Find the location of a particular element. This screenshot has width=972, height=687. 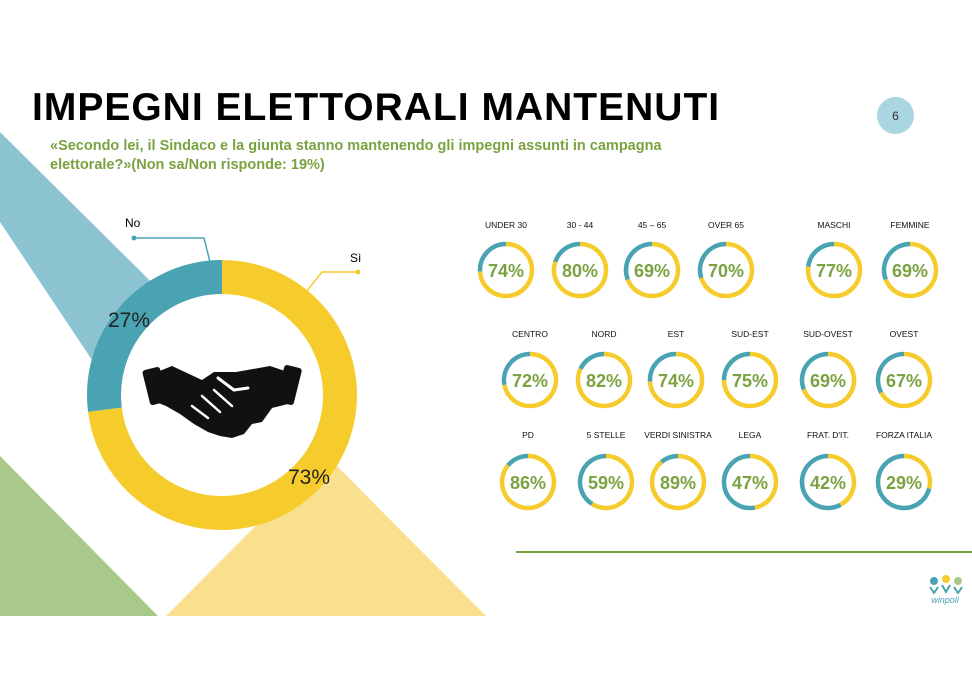

value-label-yes: 73% is located at coordinates (309, 477).